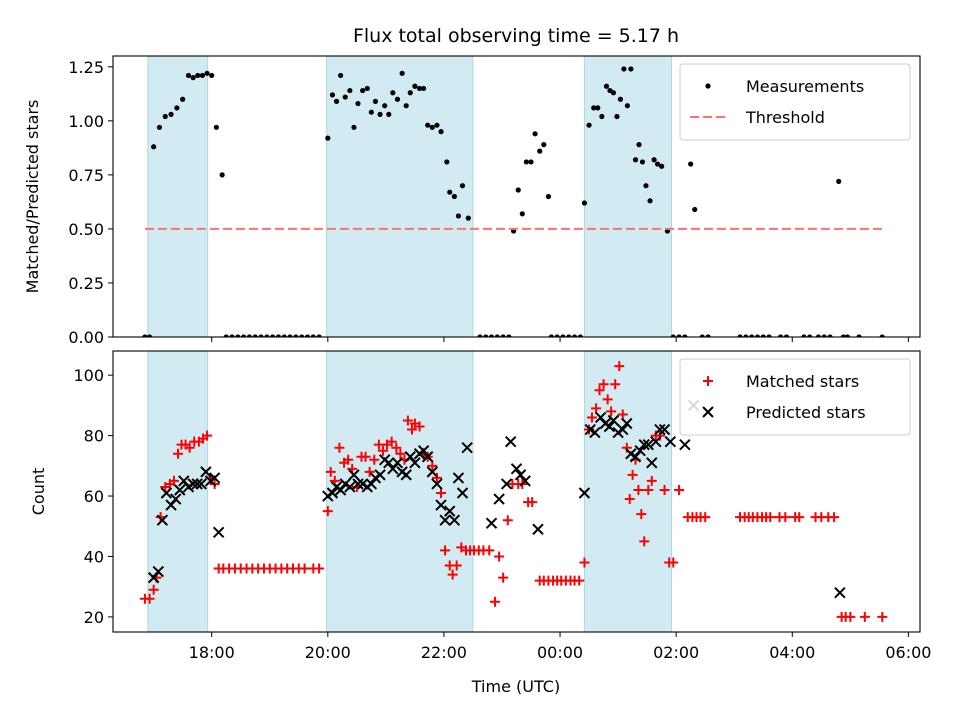 The image size is (960, 720). I want to click on legend-measurement-swatch, so click(708, 86).